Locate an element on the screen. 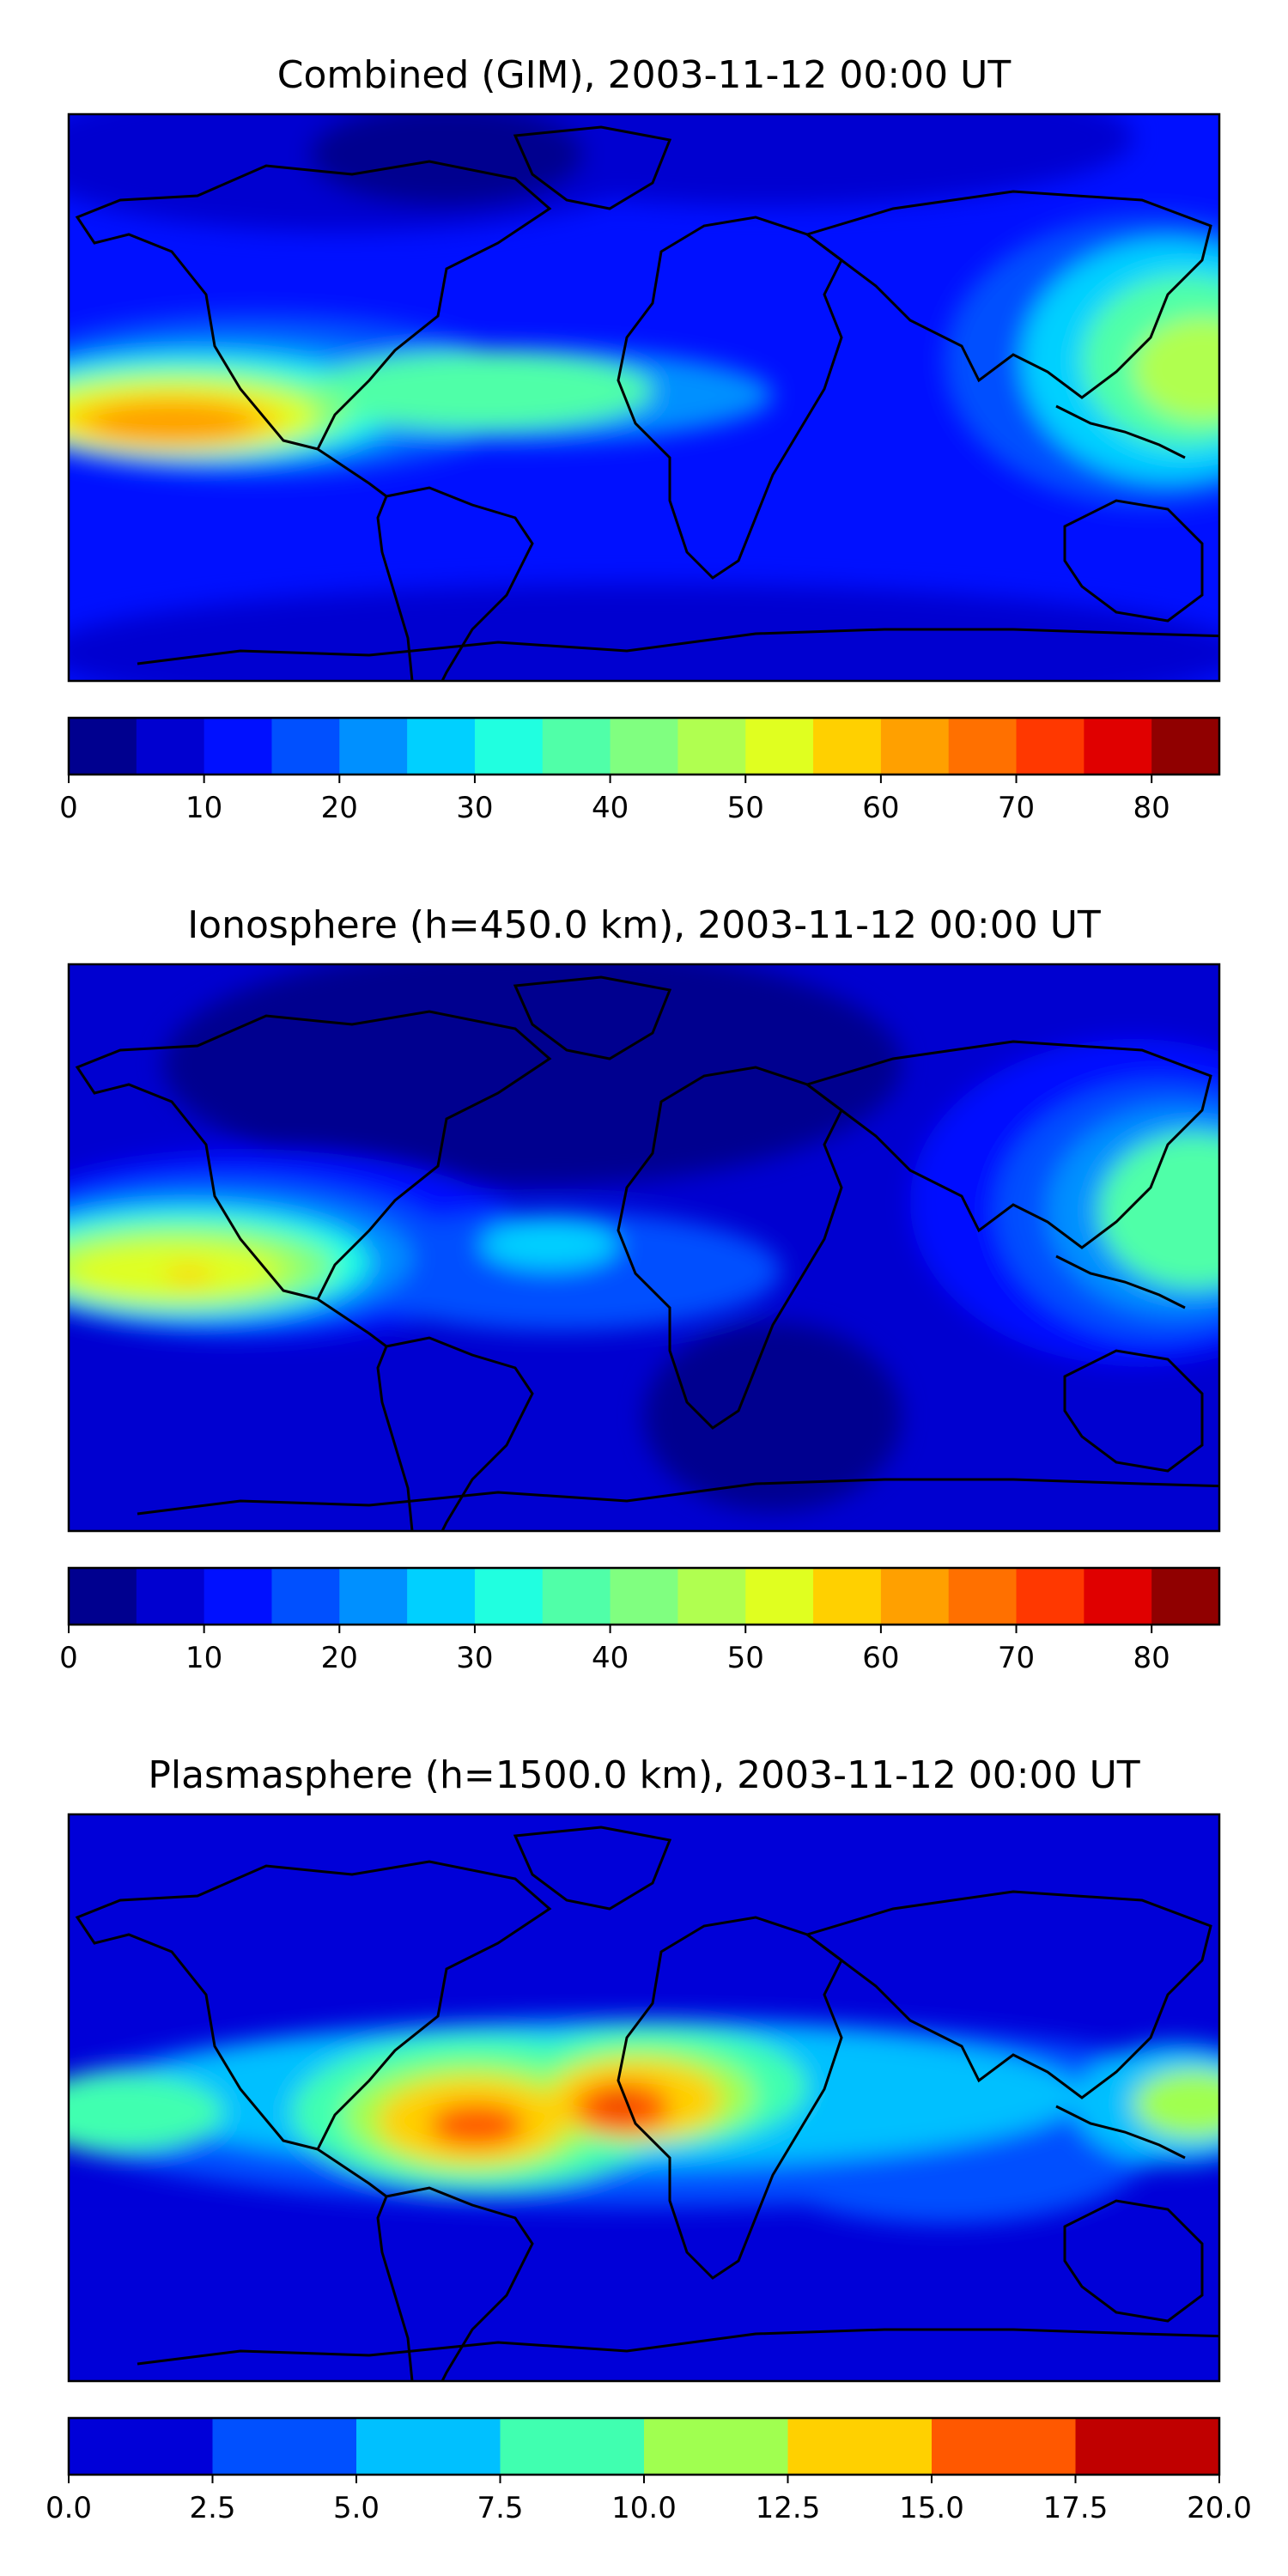 The width and height of the screenshot is (1288, 2576). panel-title-combined: Combined (GIM), 2003-11-12 00:00 UT is located at coordinates (644, 75).